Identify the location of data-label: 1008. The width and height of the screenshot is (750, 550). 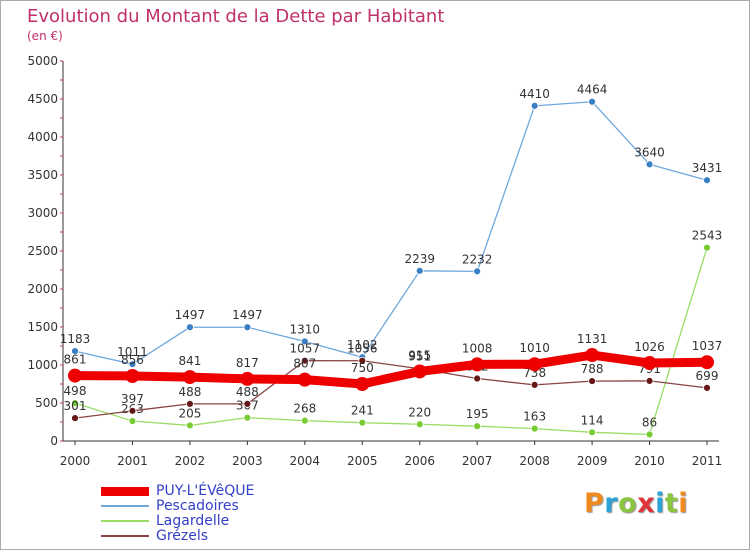
(477, 348).